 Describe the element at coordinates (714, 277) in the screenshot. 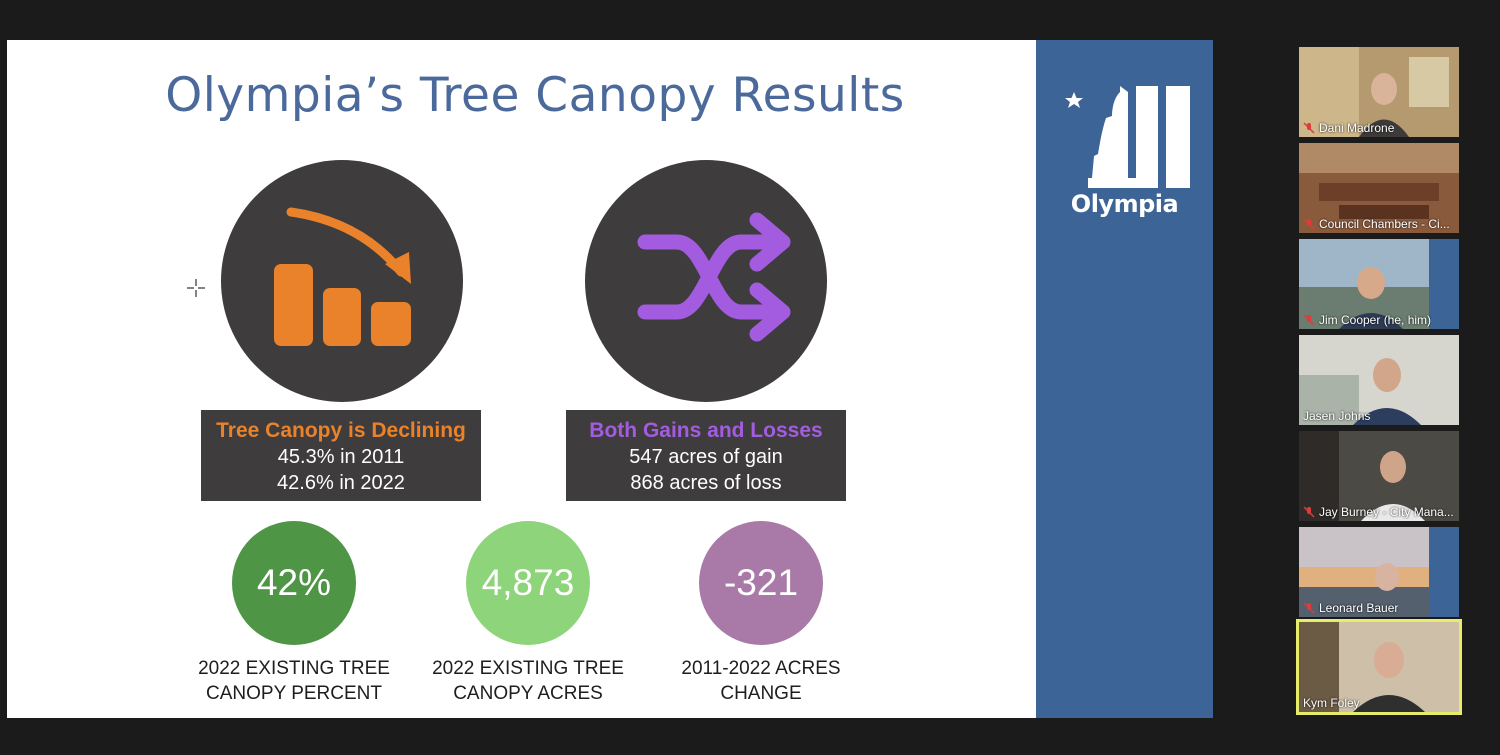

I see `shuffle-arrows-icon` at that location.